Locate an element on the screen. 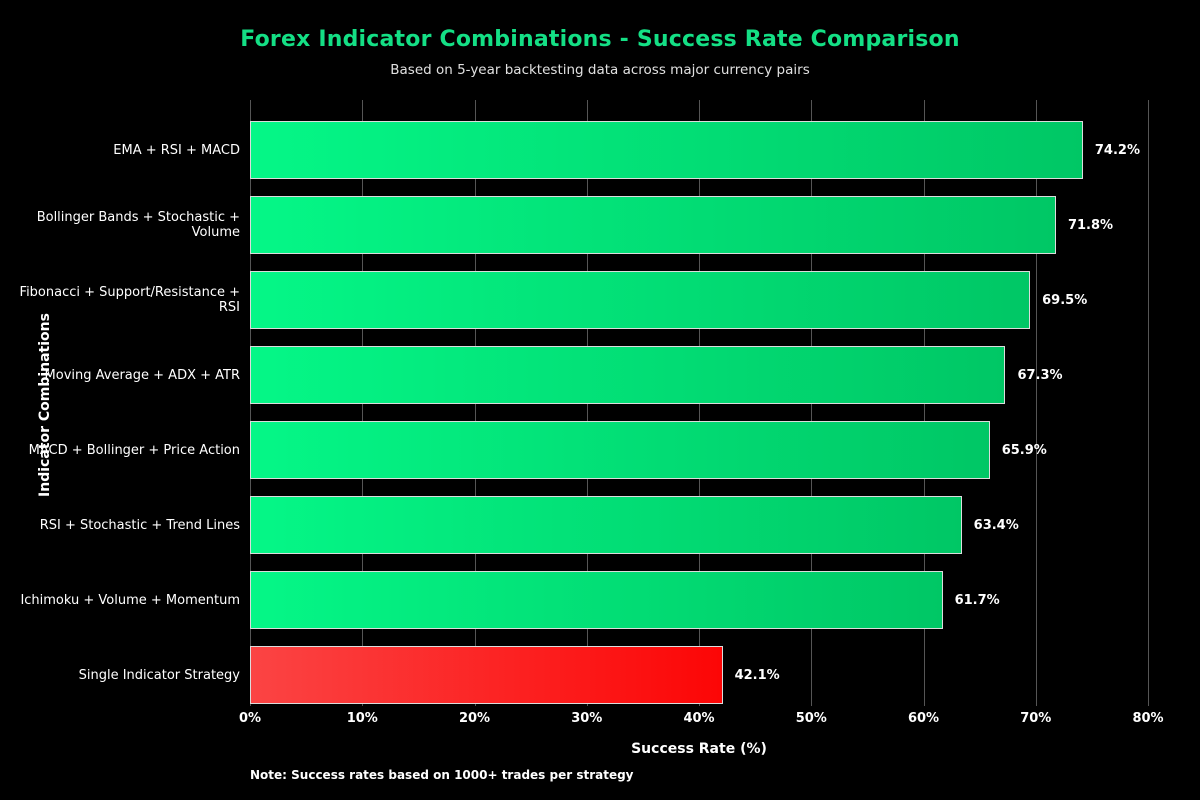 Image resolution: width=1200 pixels, height=800 pixels. x-tick-label: 70% is located at coordinates (1036, 718).